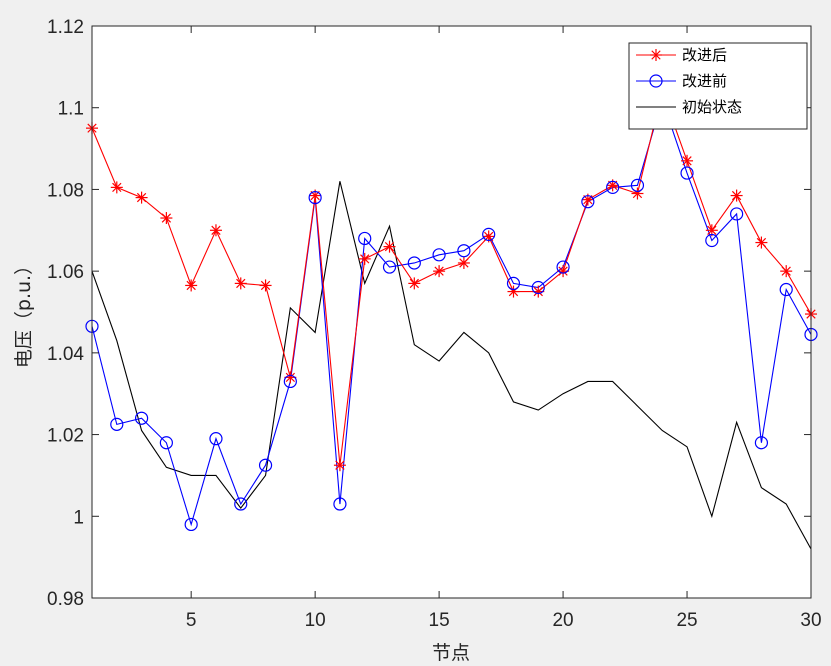  Describe the element at coordinates (562, 620) in the screenshot. I see `x-tick-label: 20` at that location.